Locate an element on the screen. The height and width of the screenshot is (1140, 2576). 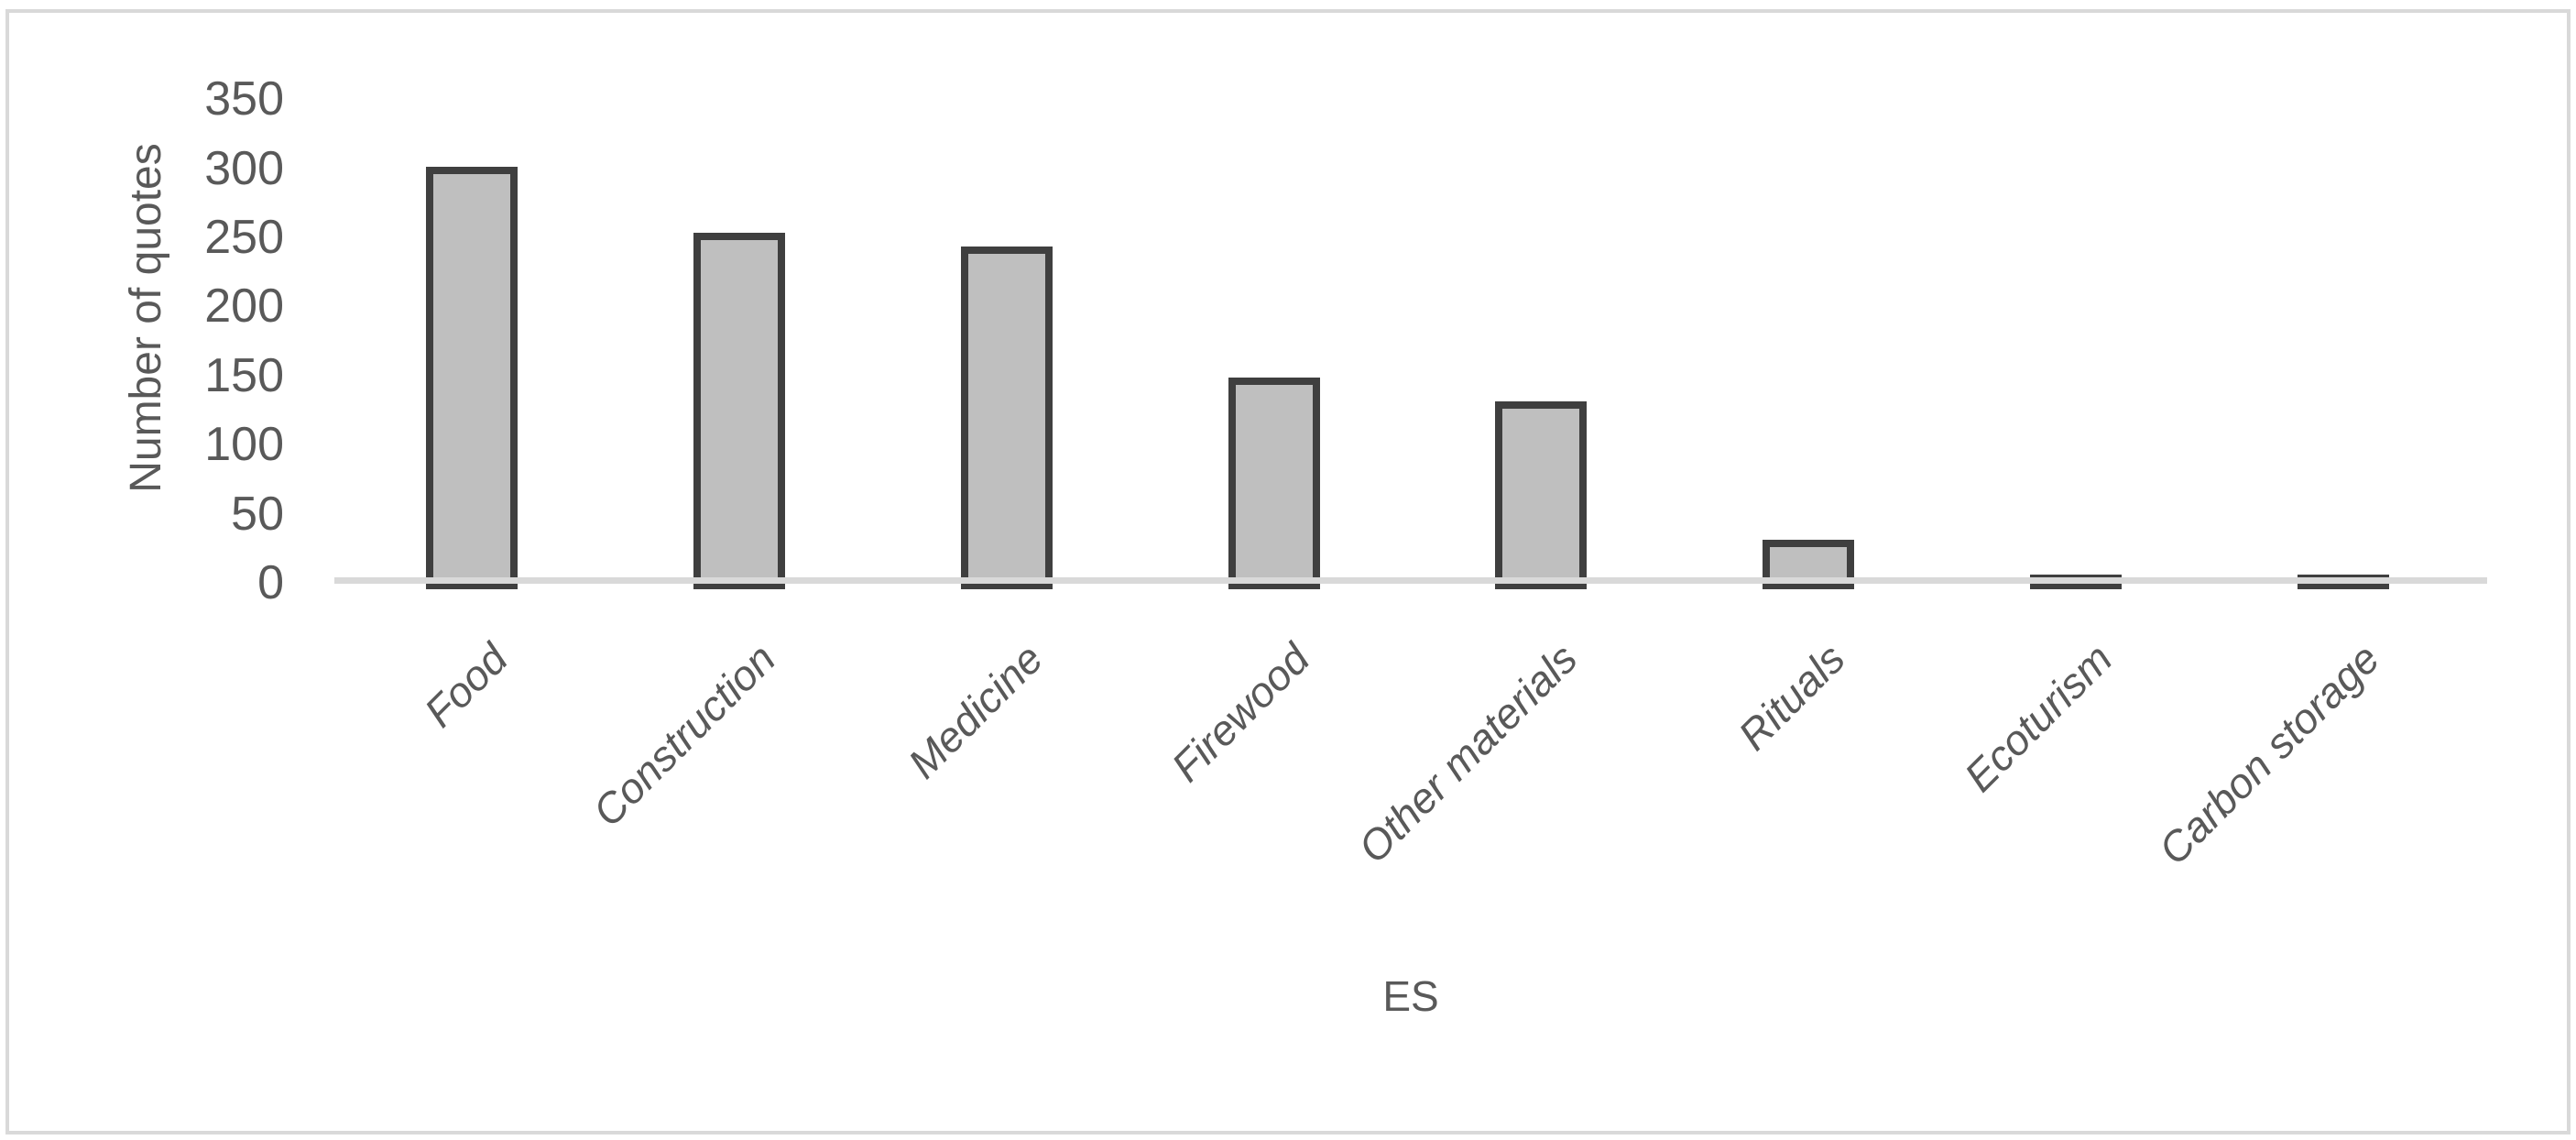
category-label: Carbon storage is located at coordinates (2269, 754).